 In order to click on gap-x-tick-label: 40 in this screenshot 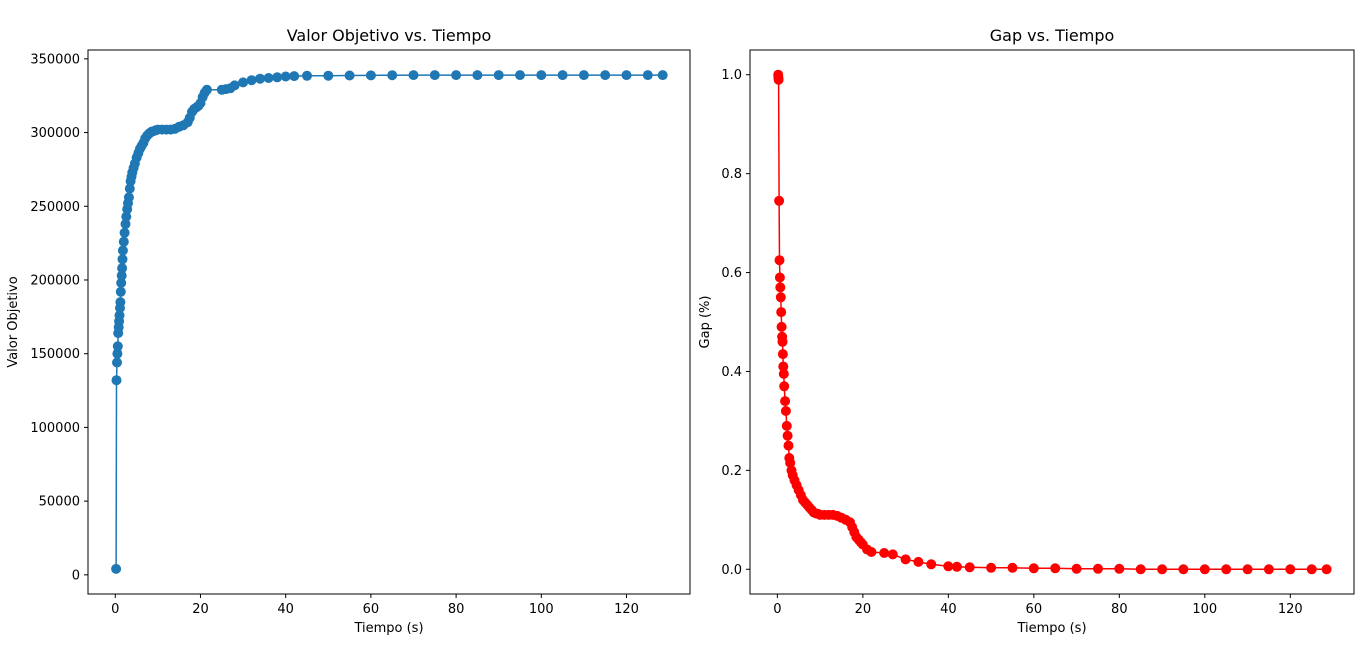, I will do `click(948, 609)`.